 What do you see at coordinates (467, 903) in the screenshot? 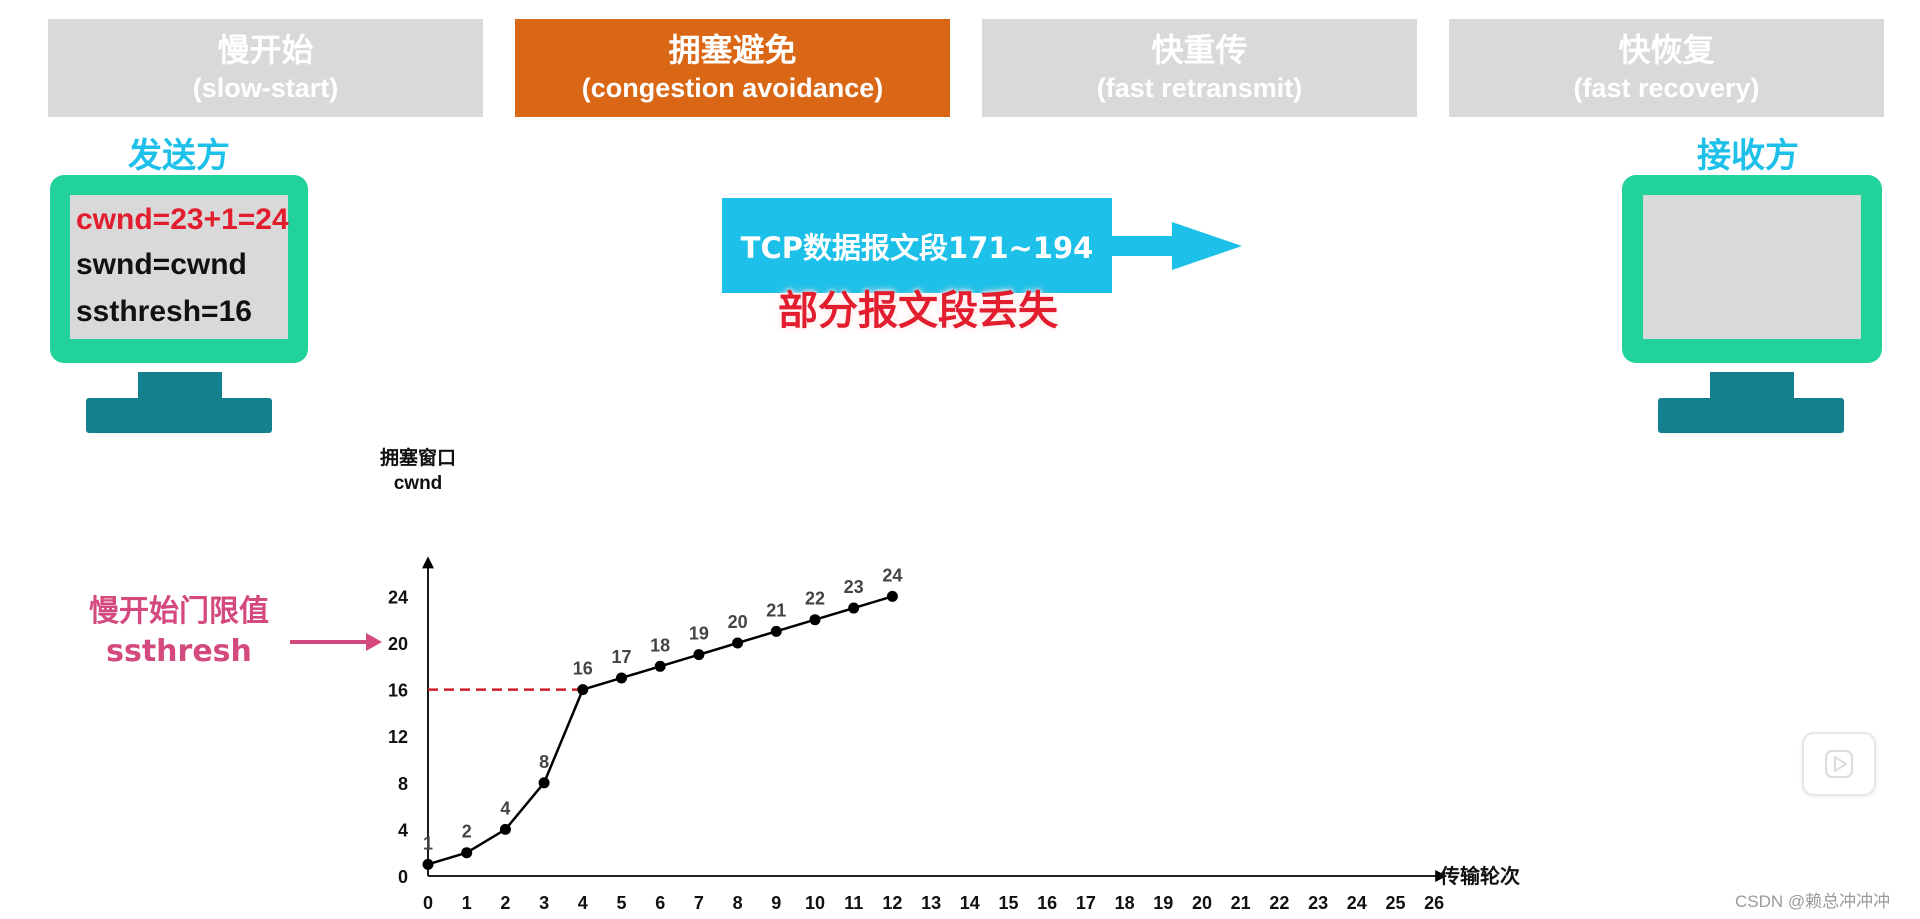
I see `x-tick-label: 1` at bounding box center [467, 903].